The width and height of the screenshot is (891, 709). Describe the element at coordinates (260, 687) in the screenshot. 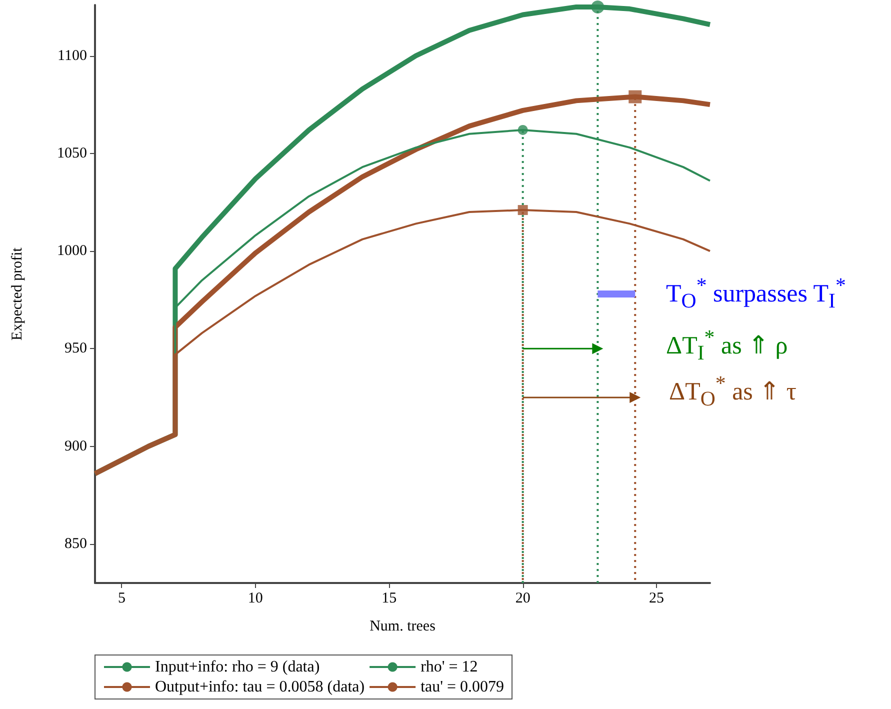

I see `legend-label: Output+info: tau = 0.0058 (data)` at that location.